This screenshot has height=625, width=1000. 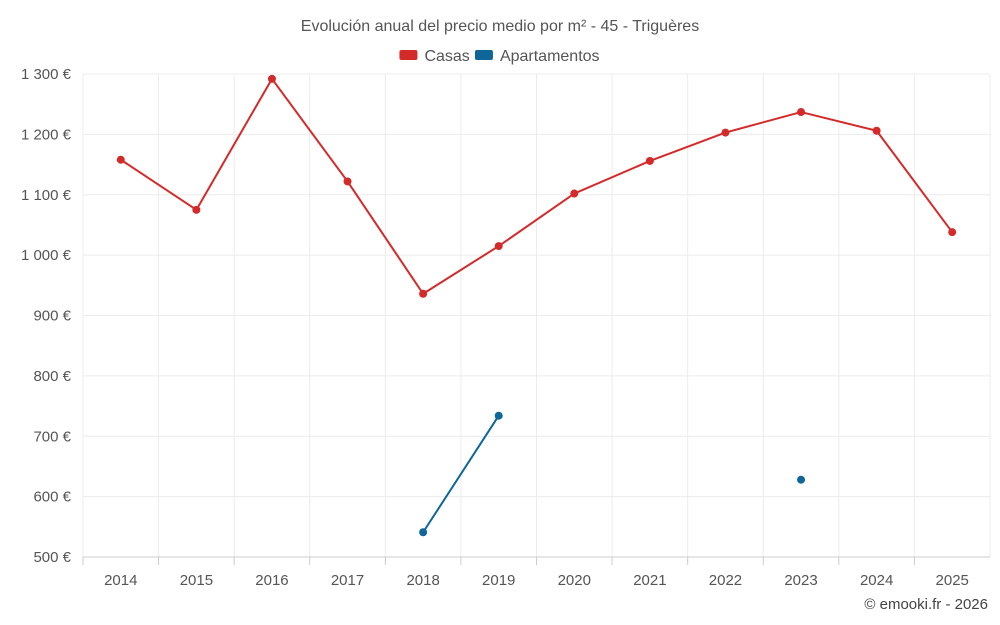 What do you see at coordinates (725, 580) in the screenshot?
I see `x-tick-label: 2022` at bounding box center [725, 580].